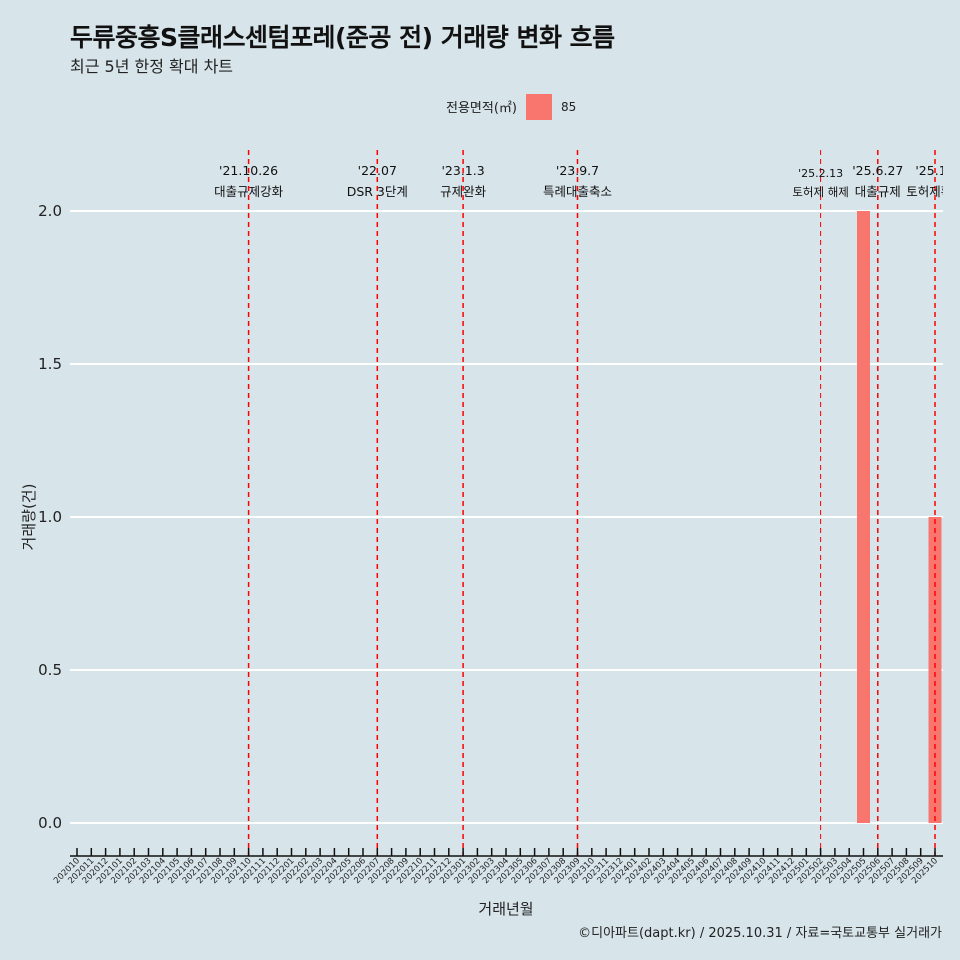 This screenshot has height=960, width=960. I want to click on legend-title: 전용면적(㎡), so click(481, 108).